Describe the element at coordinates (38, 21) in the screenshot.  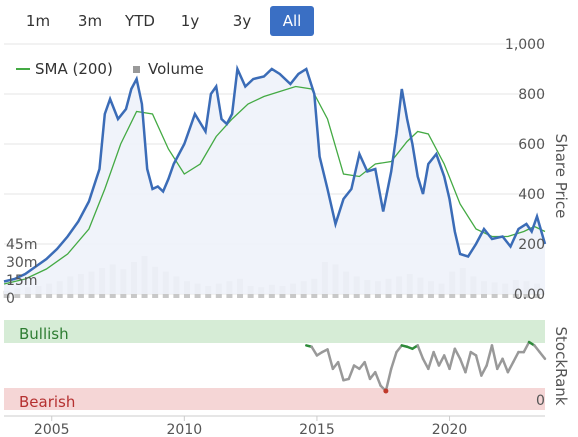
I see `range-1m-button: 1m` at that location.